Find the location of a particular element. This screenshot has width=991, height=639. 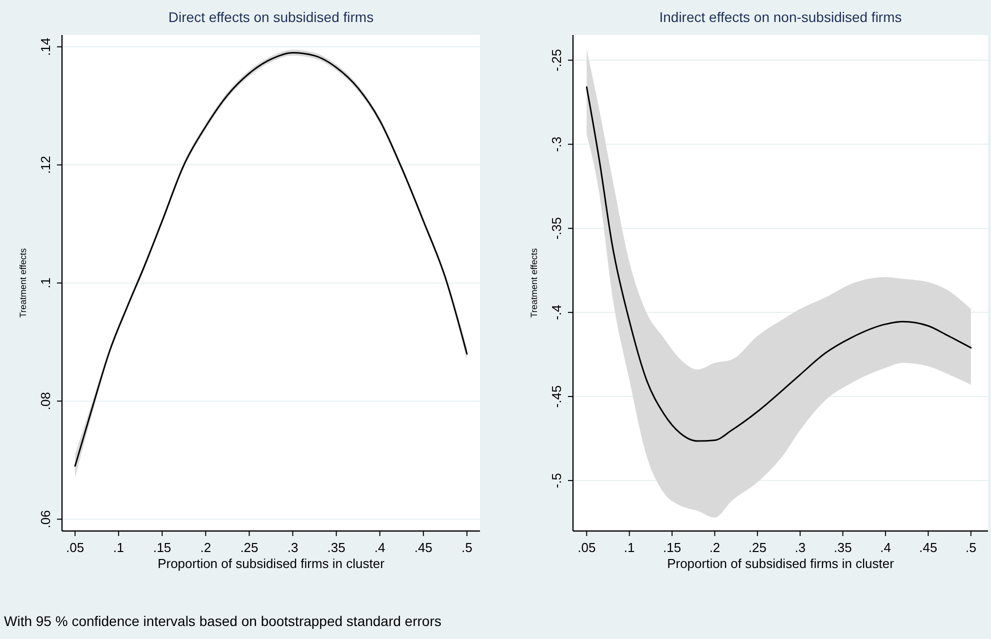

y-tick-label: .14 is located at coordinates (45, 47).